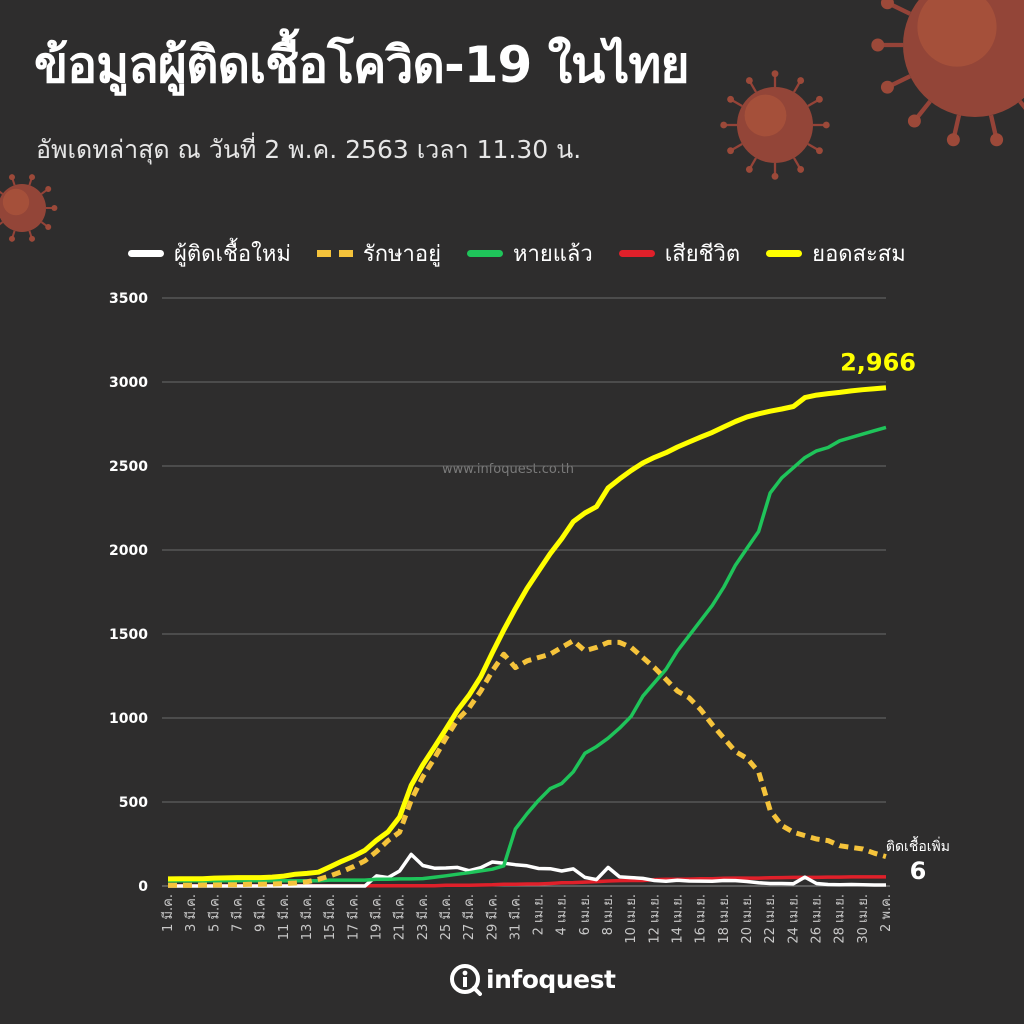 This screenshot has height=1024, width=1024. I want to click on x-tick-label: 4 เม.ย., so click(562, 914).